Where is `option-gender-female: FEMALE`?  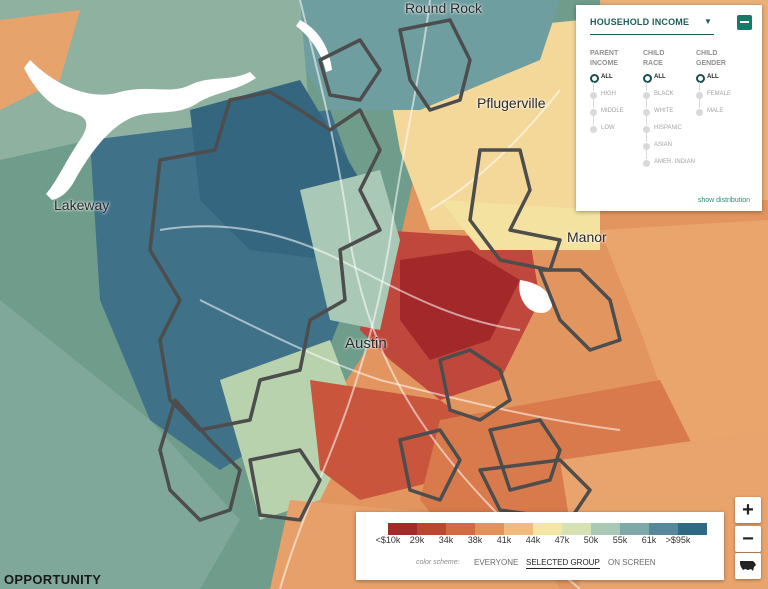
option-gender-female: FEMALE is located at coordinates (721, 99).